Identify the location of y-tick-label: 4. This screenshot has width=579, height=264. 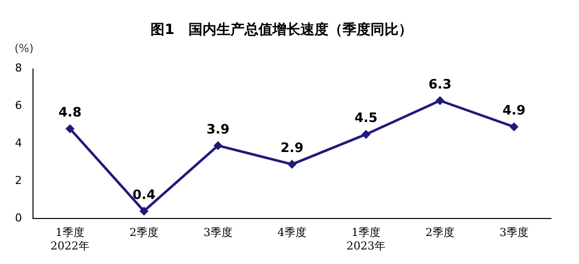
(18, 143).